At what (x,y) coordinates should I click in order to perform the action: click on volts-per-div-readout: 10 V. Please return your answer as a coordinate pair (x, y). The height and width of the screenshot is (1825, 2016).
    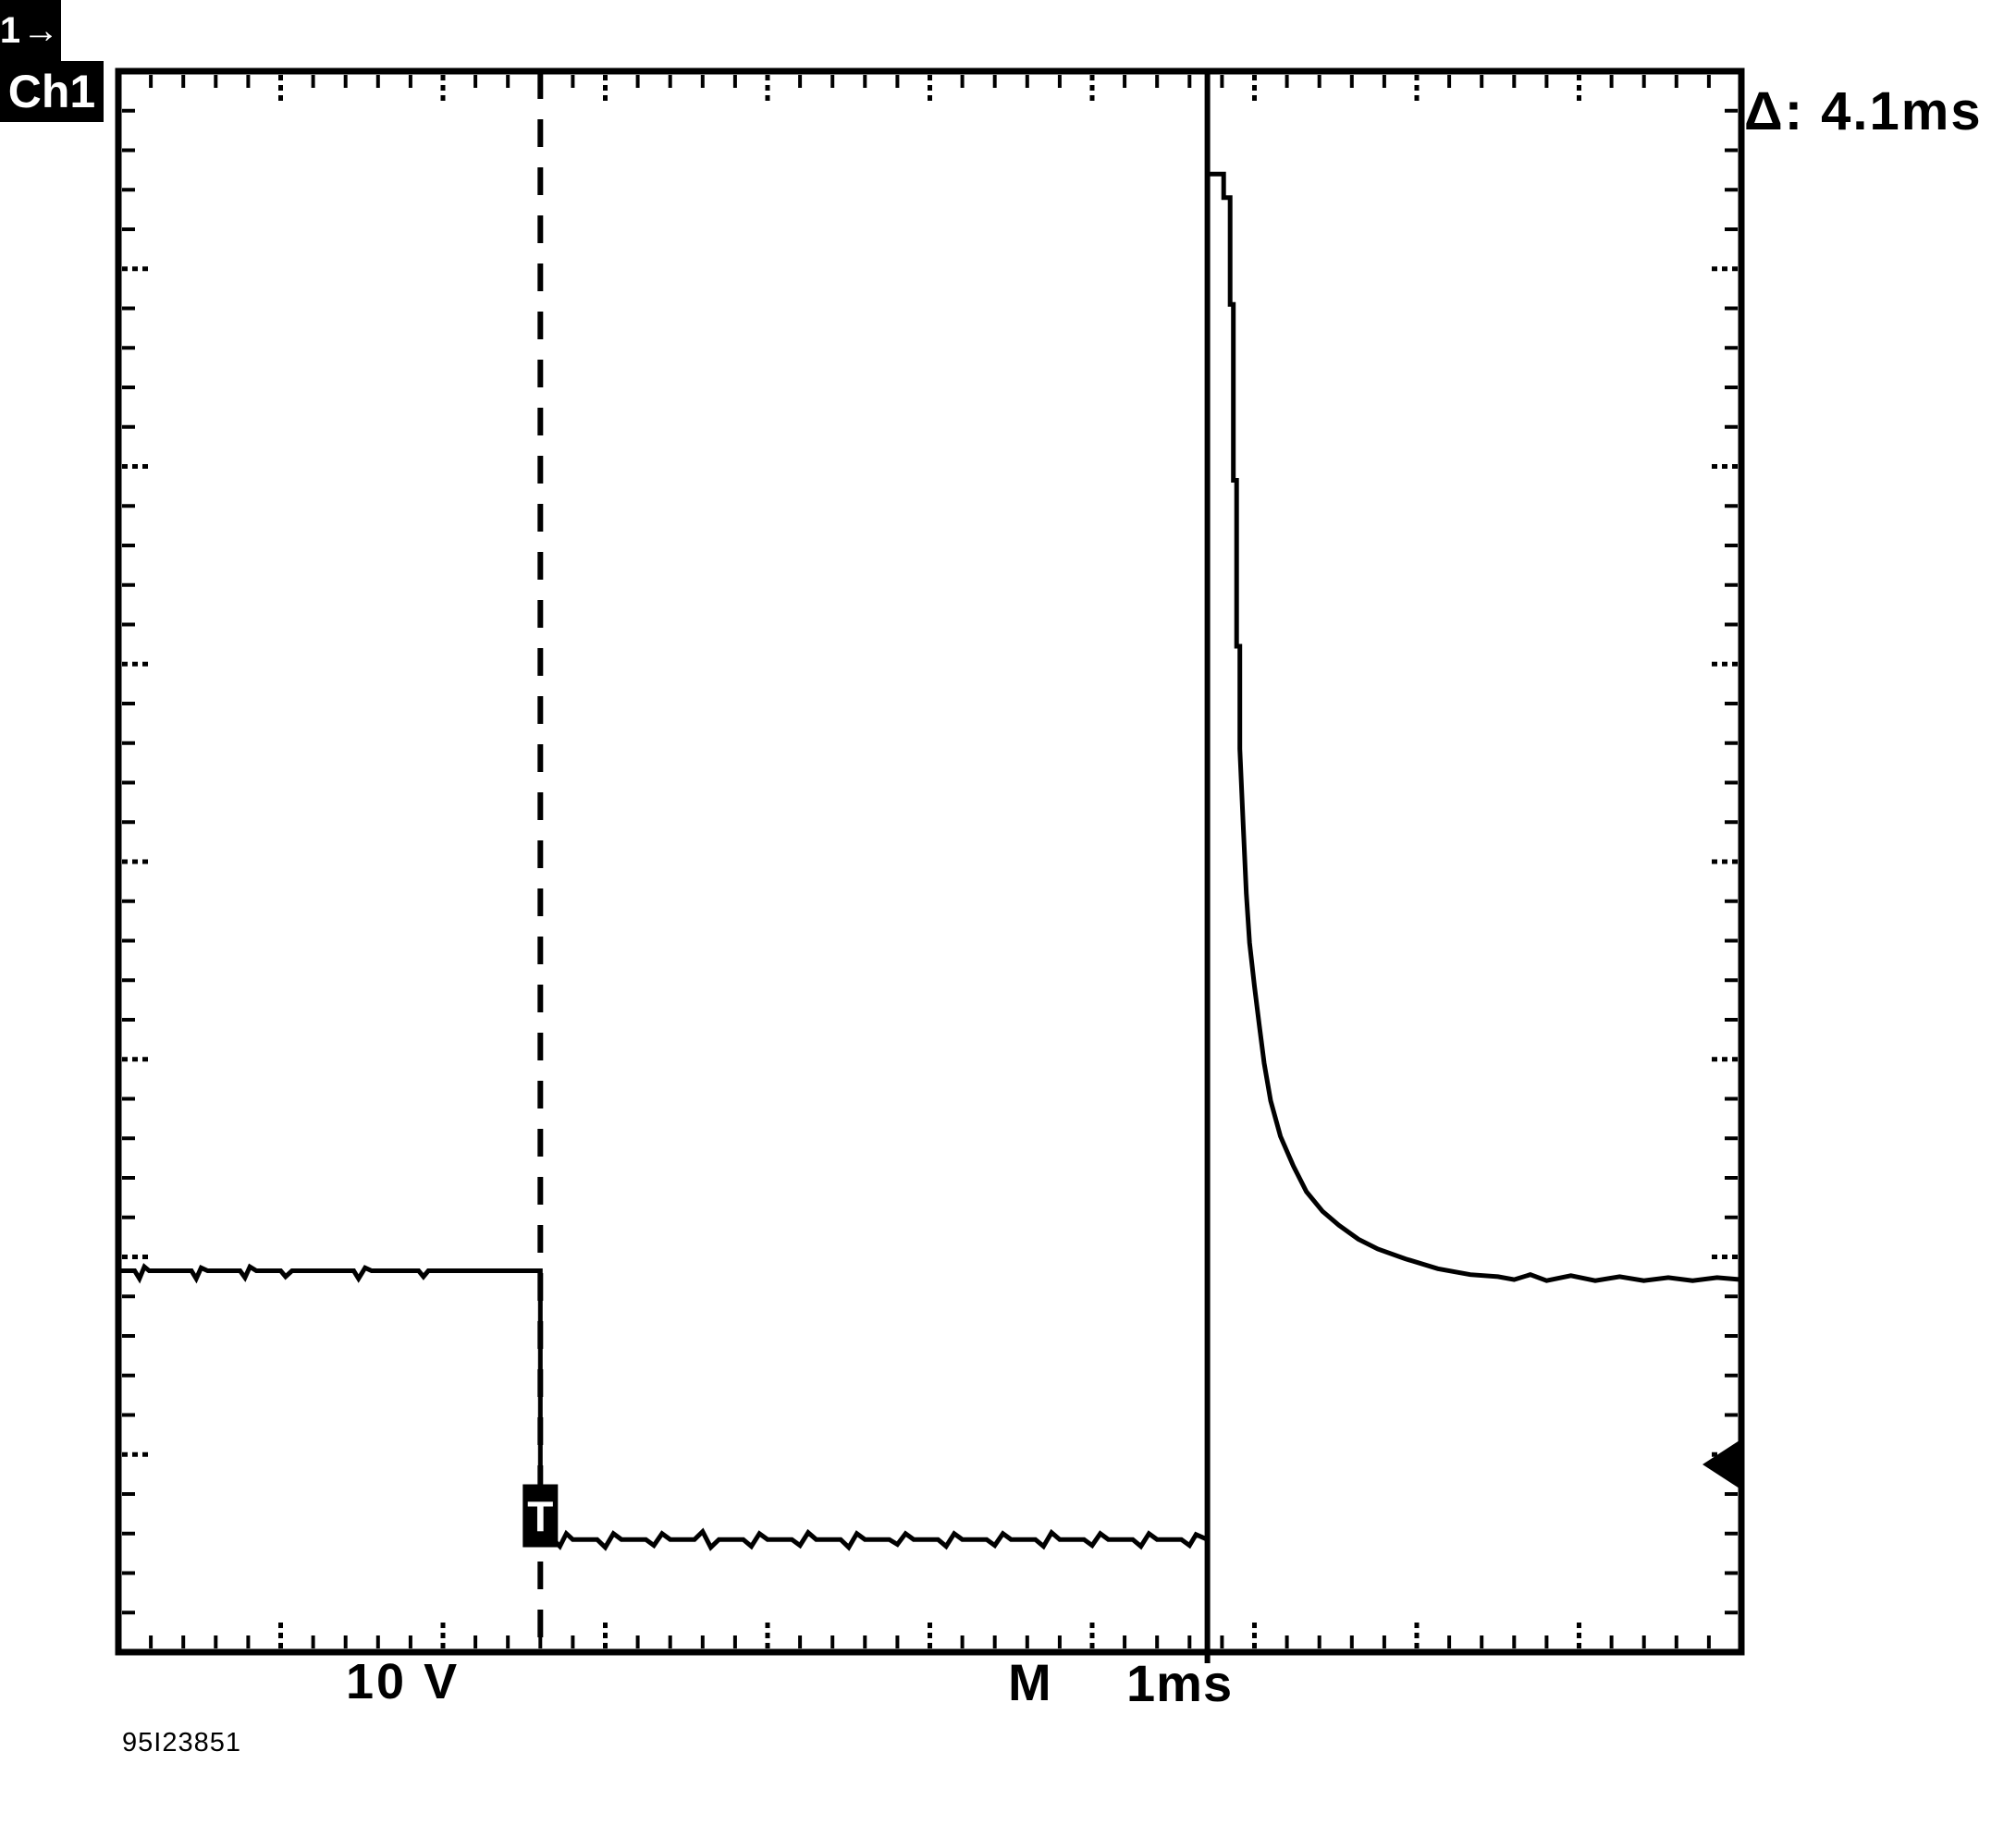
    Looking at the image, I should click on (403, 1682).